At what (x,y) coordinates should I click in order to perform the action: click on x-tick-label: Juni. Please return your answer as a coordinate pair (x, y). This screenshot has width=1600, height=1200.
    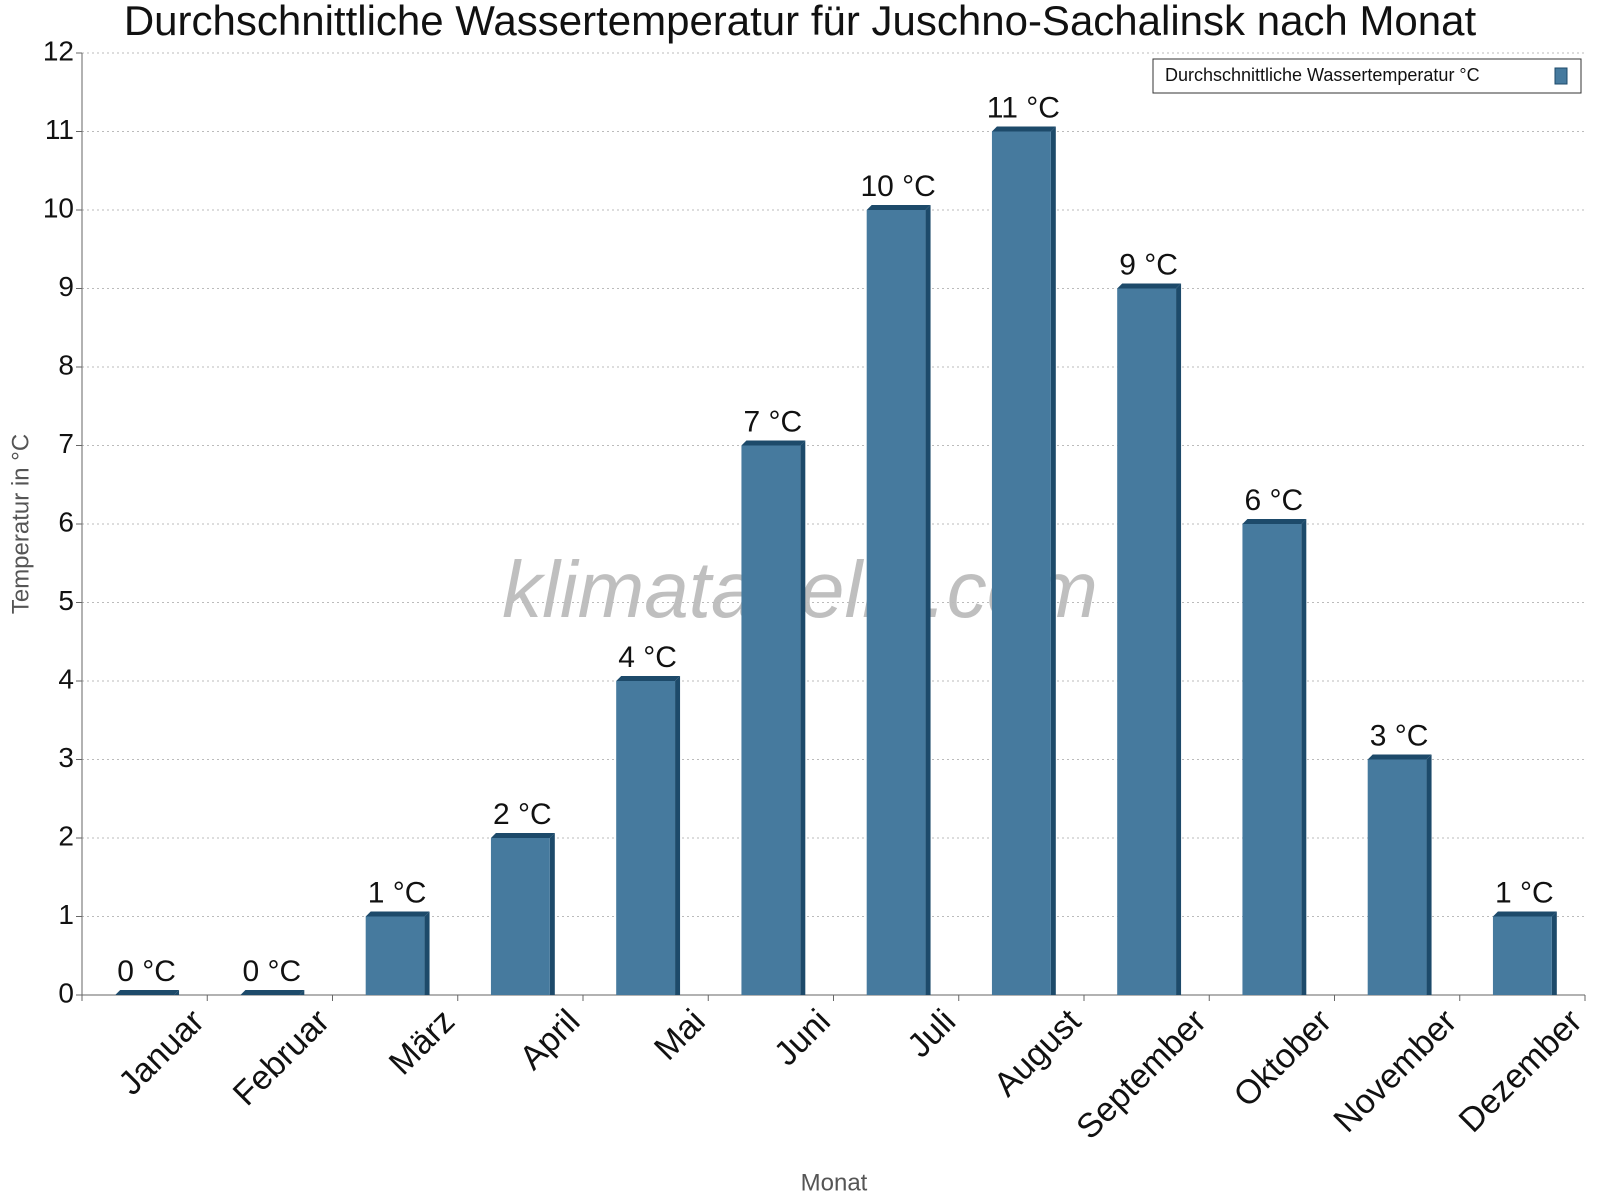
    Looking at the image, I should click on (802, 1037).